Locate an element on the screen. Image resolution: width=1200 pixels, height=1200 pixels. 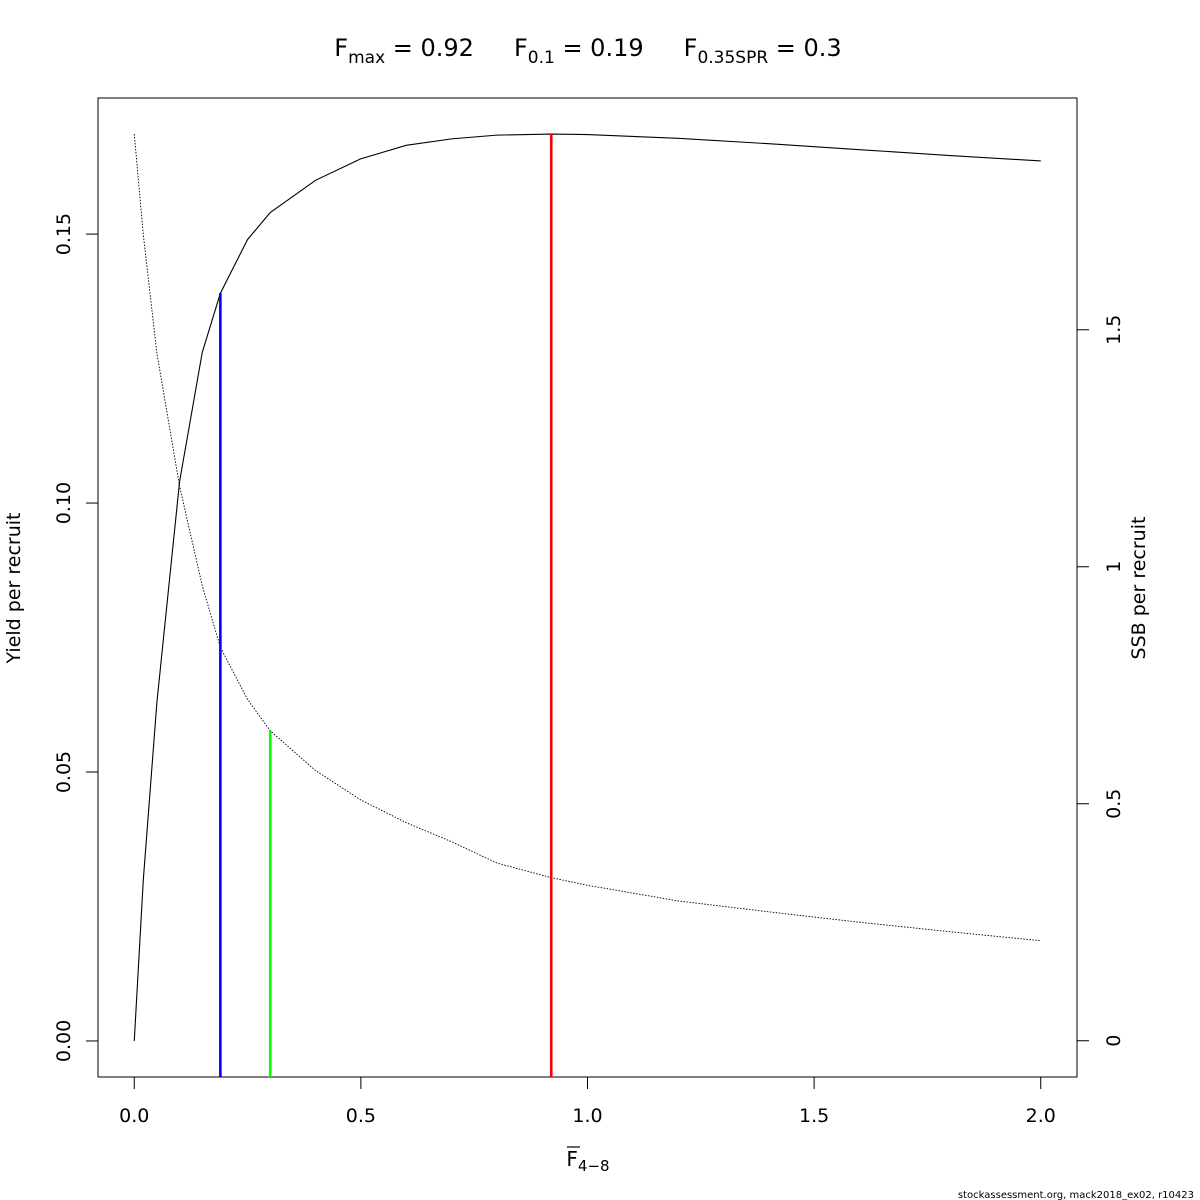
chart-title: Fmax = 0.92 F0.1 = 0.19 F0.35SPR = 0.3 is located at coordinates (587, 51).